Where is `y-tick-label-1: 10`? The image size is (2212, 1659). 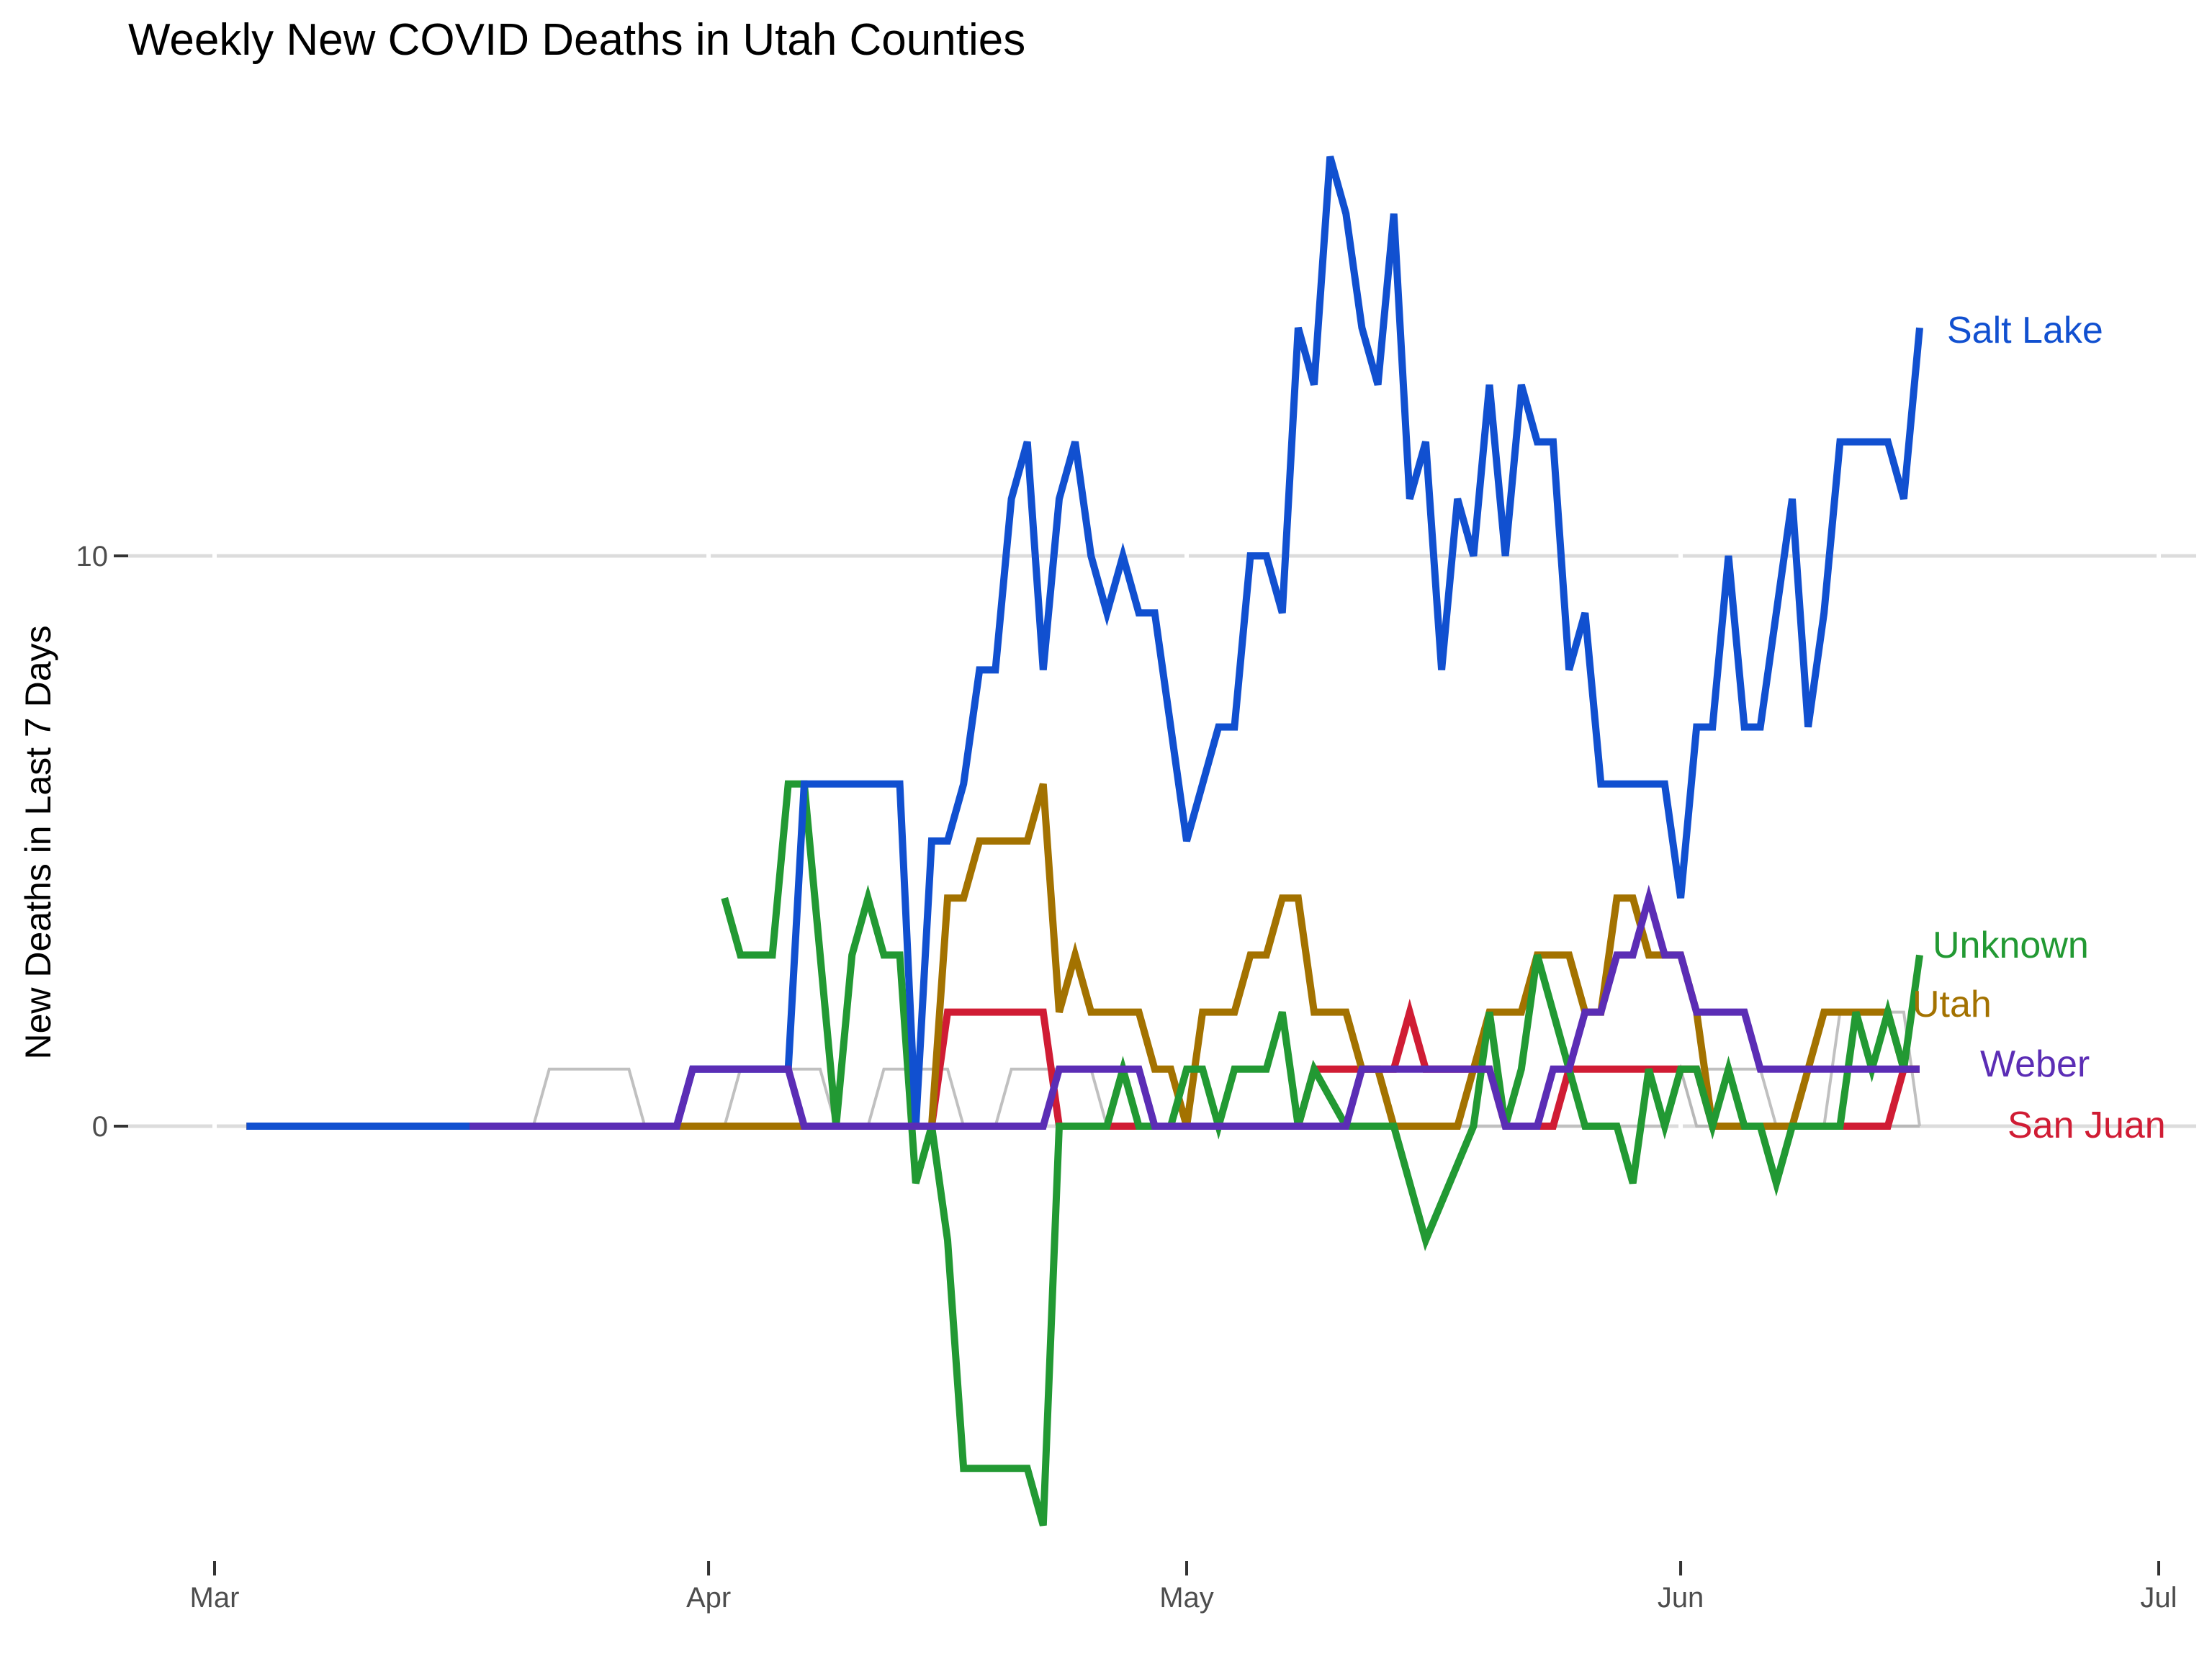
y-tick-label-1: 10 is located at coordinates (93, 556).